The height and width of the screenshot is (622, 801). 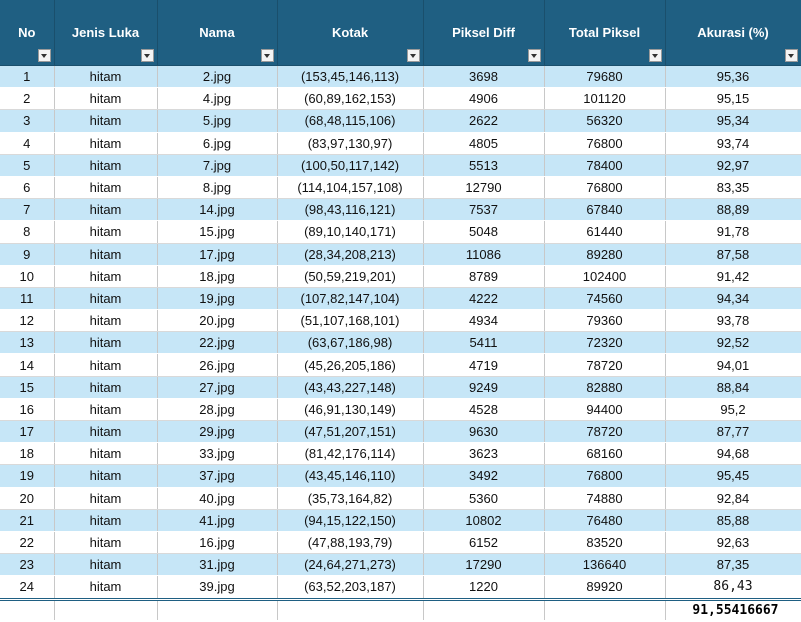 What do you see at coordinates (484, 410) in the screenshot?
I see `cell-piksel-diff: 4528` at bounding box center [484, 410].